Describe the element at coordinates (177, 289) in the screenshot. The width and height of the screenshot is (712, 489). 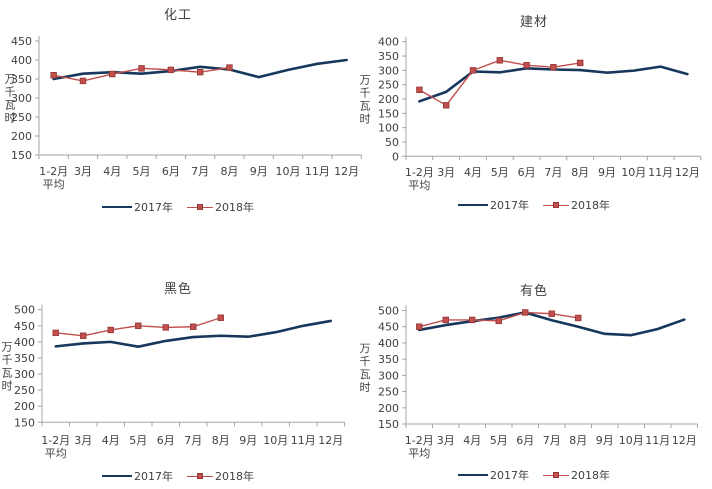
I see `chart-title: 黑色` at that location.